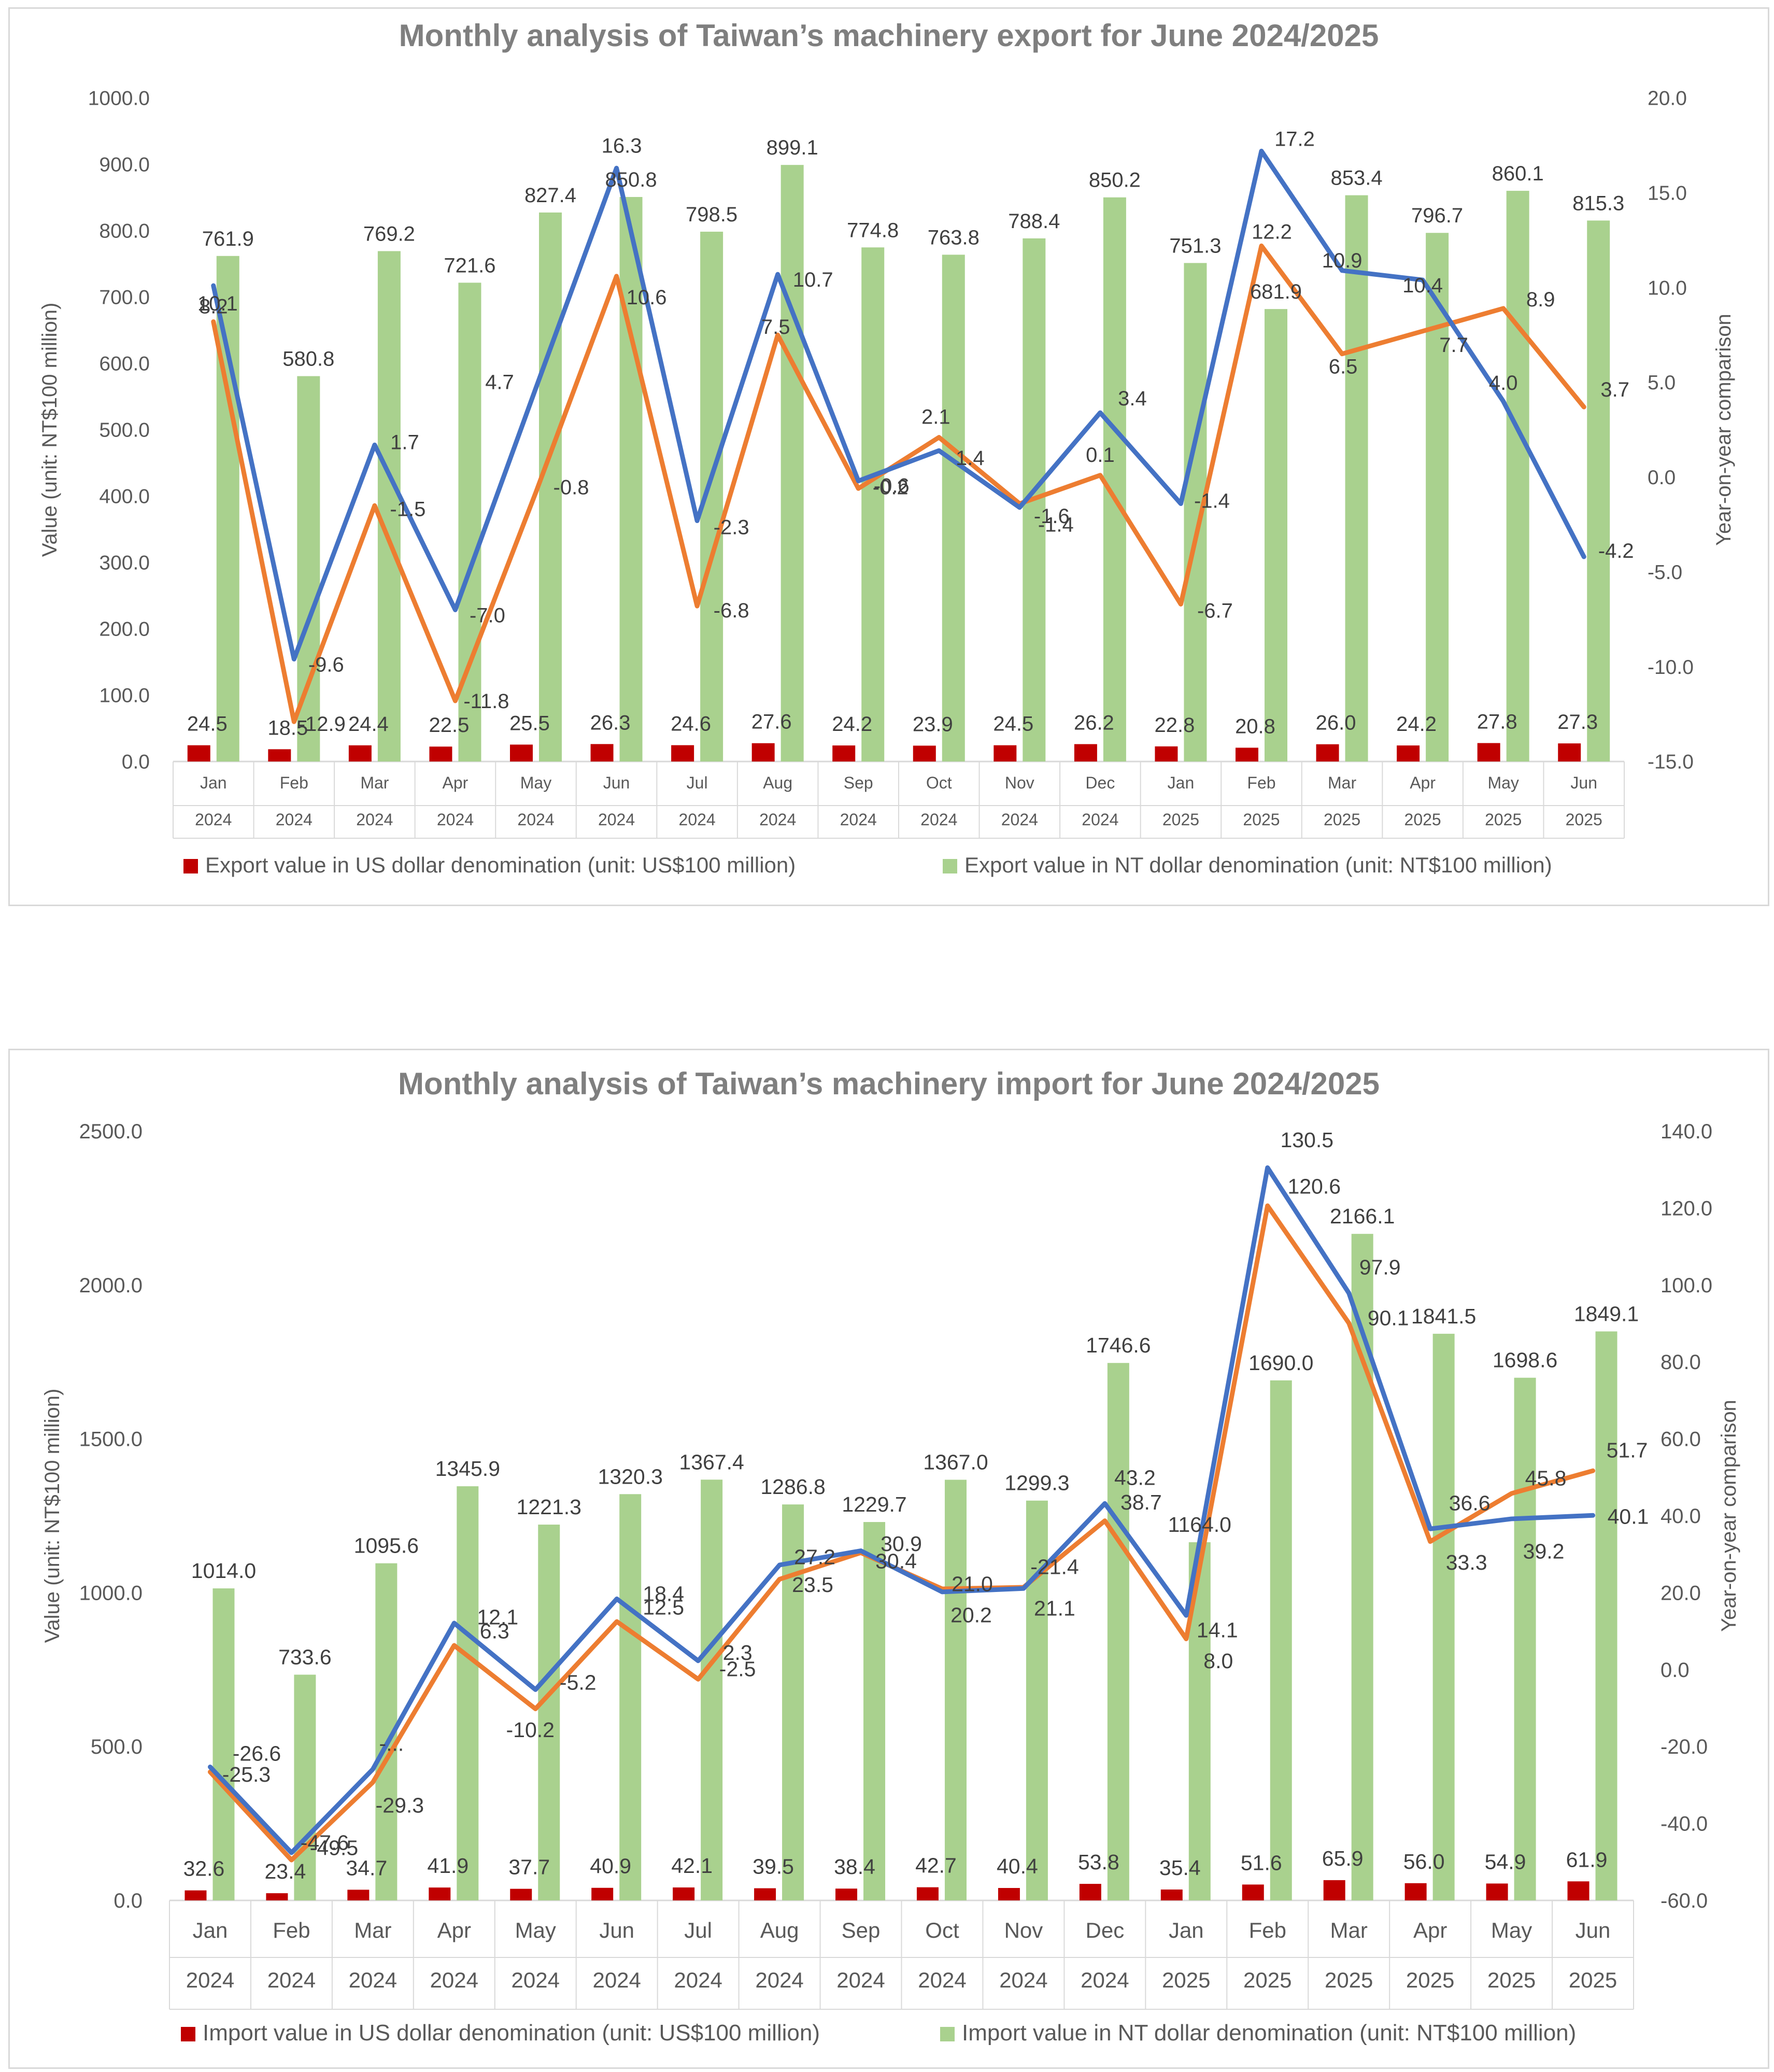  I want to click on yoy-blue-label: -2.3, so click(731, 527).